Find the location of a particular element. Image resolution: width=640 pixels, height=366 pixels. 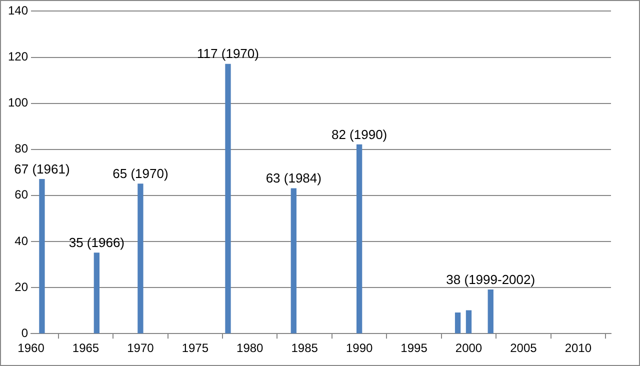

x-tick-label: 1960 is located at coordinates (31, 348).